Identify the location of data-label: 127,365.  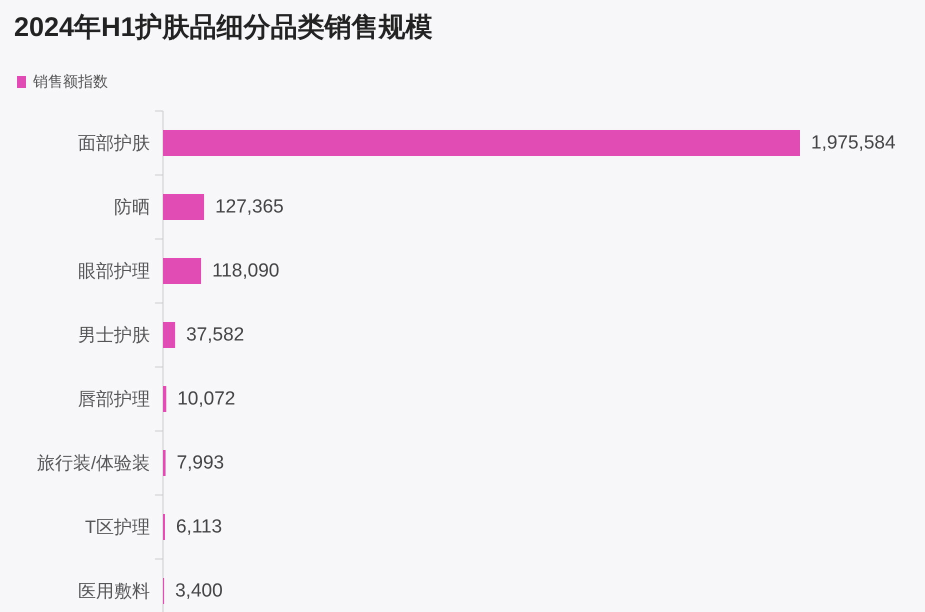
(249, 207).